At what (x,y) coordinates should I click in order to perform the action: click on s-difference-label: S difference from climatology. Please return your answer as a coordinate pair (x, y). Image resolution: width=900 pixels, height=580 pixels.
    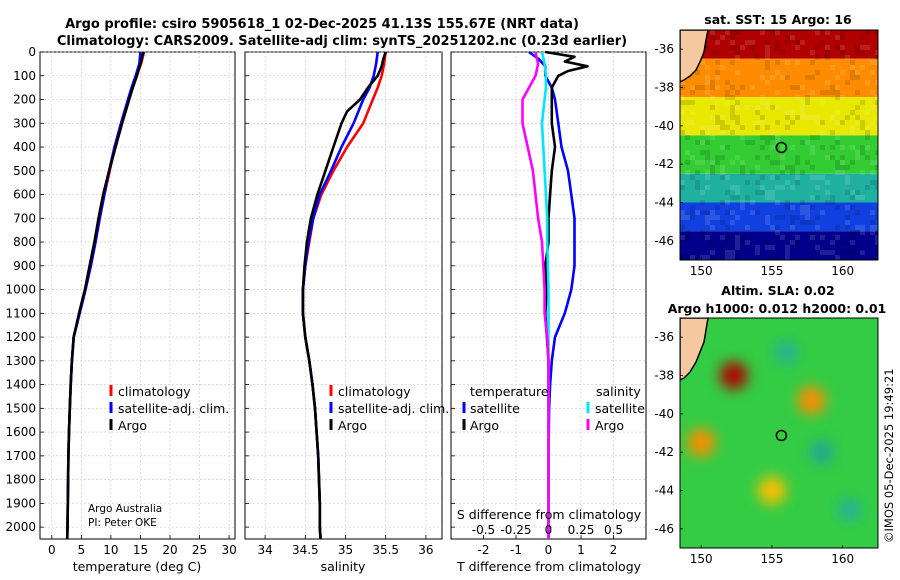
    Looking at the image, I should click on (549, 514).